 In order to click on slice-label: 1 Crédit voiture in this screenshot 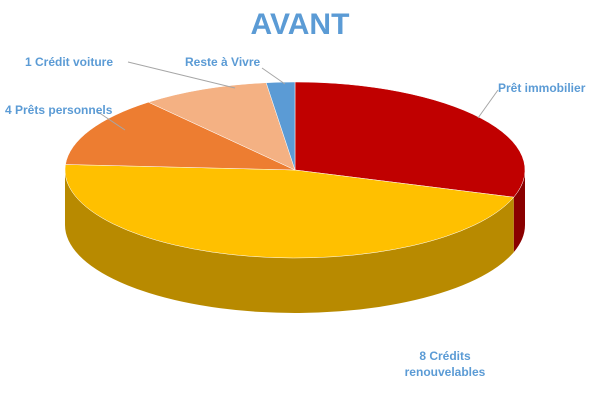, I will do `click(69, 62)`.